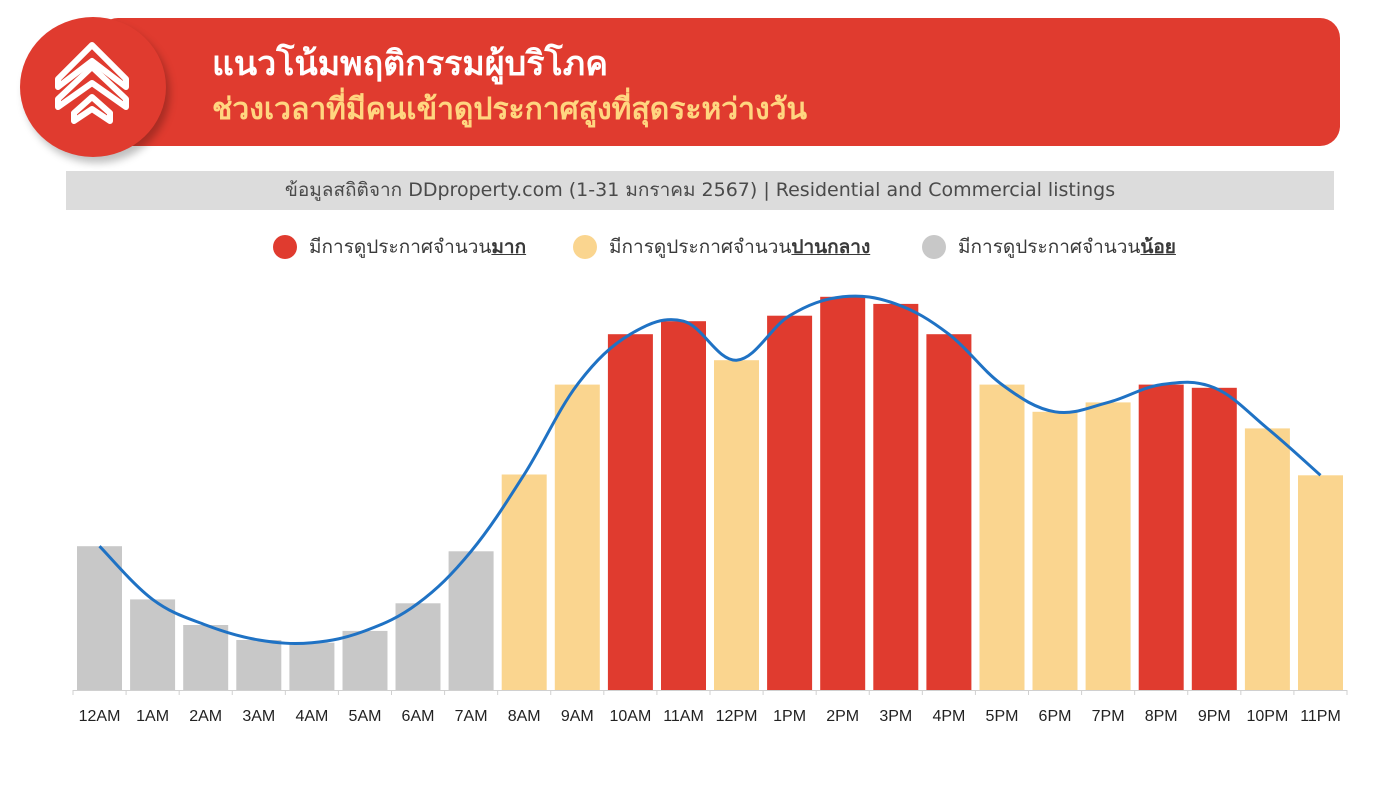 This screenshot has height=787, width=1400. Describe the element at coordinates (789, 716) in the screenshot. I see `x-tick-label: 1PM` at that location.